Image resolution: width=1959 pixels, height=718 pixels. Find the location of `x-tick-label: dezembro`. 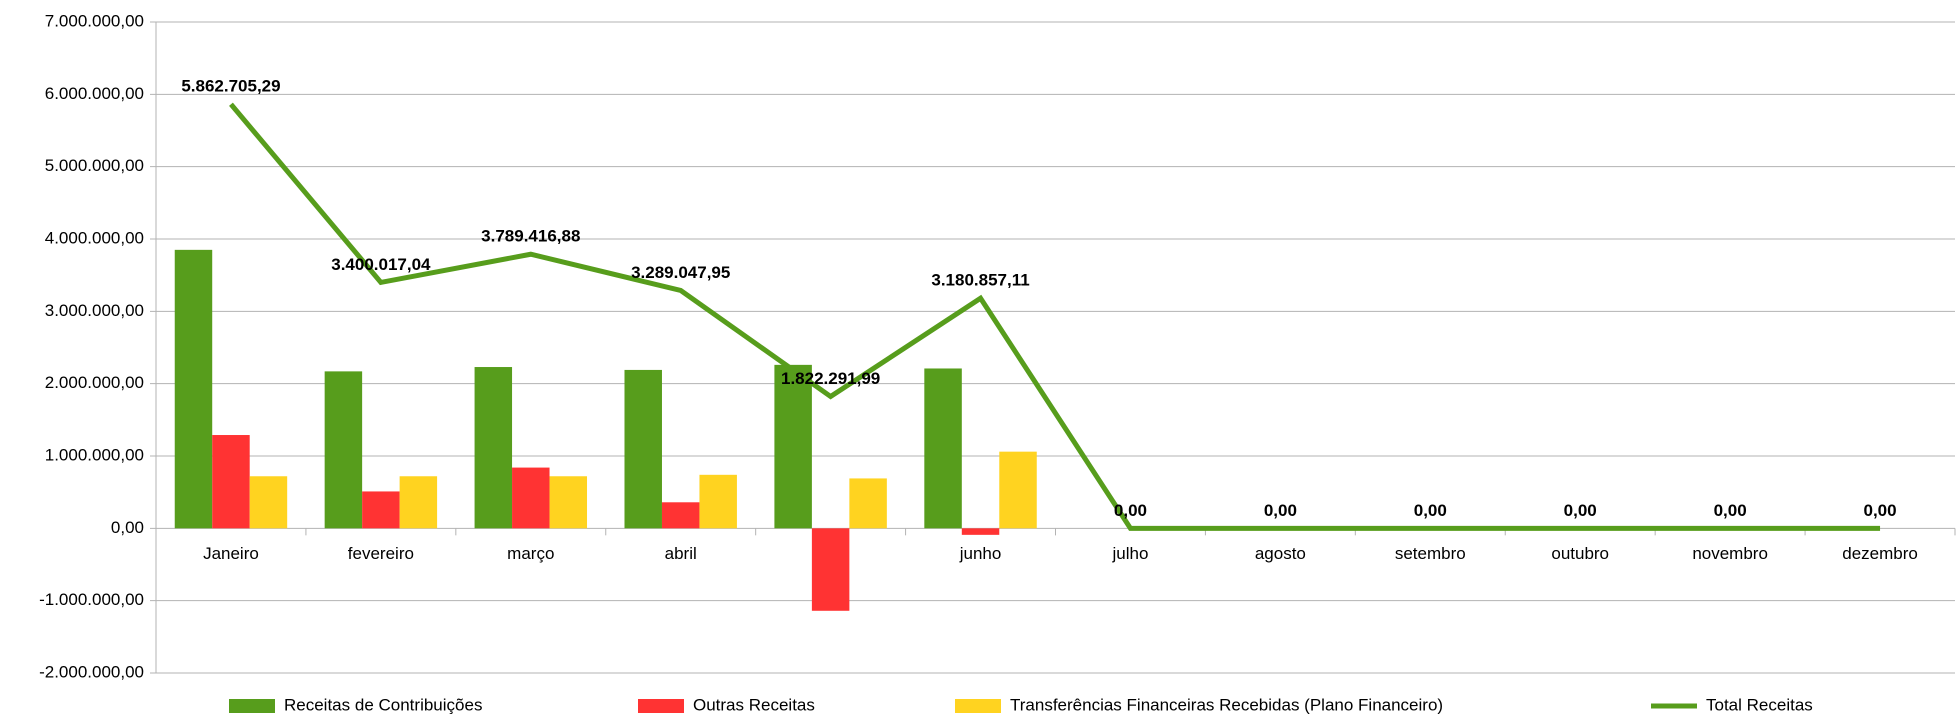

x-tick-label: dezembro is located at coordinates (1880, 553).